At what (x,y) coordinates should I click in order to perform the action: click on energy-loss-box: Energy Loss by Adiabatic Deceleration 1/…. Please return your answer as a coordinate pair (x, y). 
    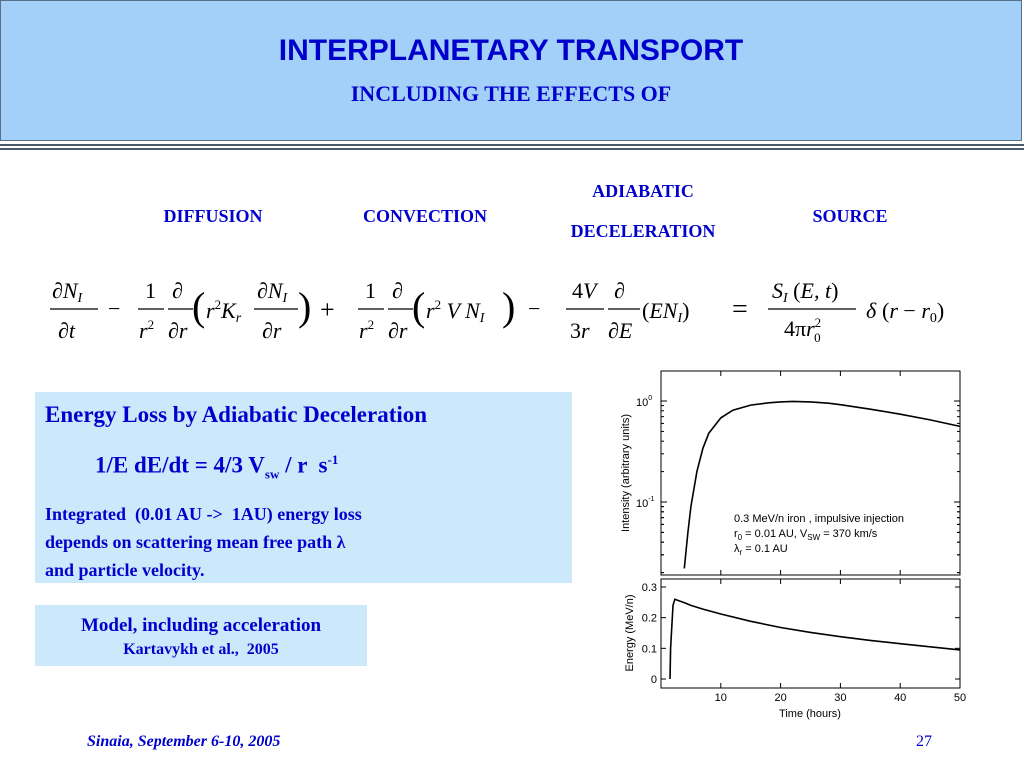
    Looking at the image, I should click on (303, 487).